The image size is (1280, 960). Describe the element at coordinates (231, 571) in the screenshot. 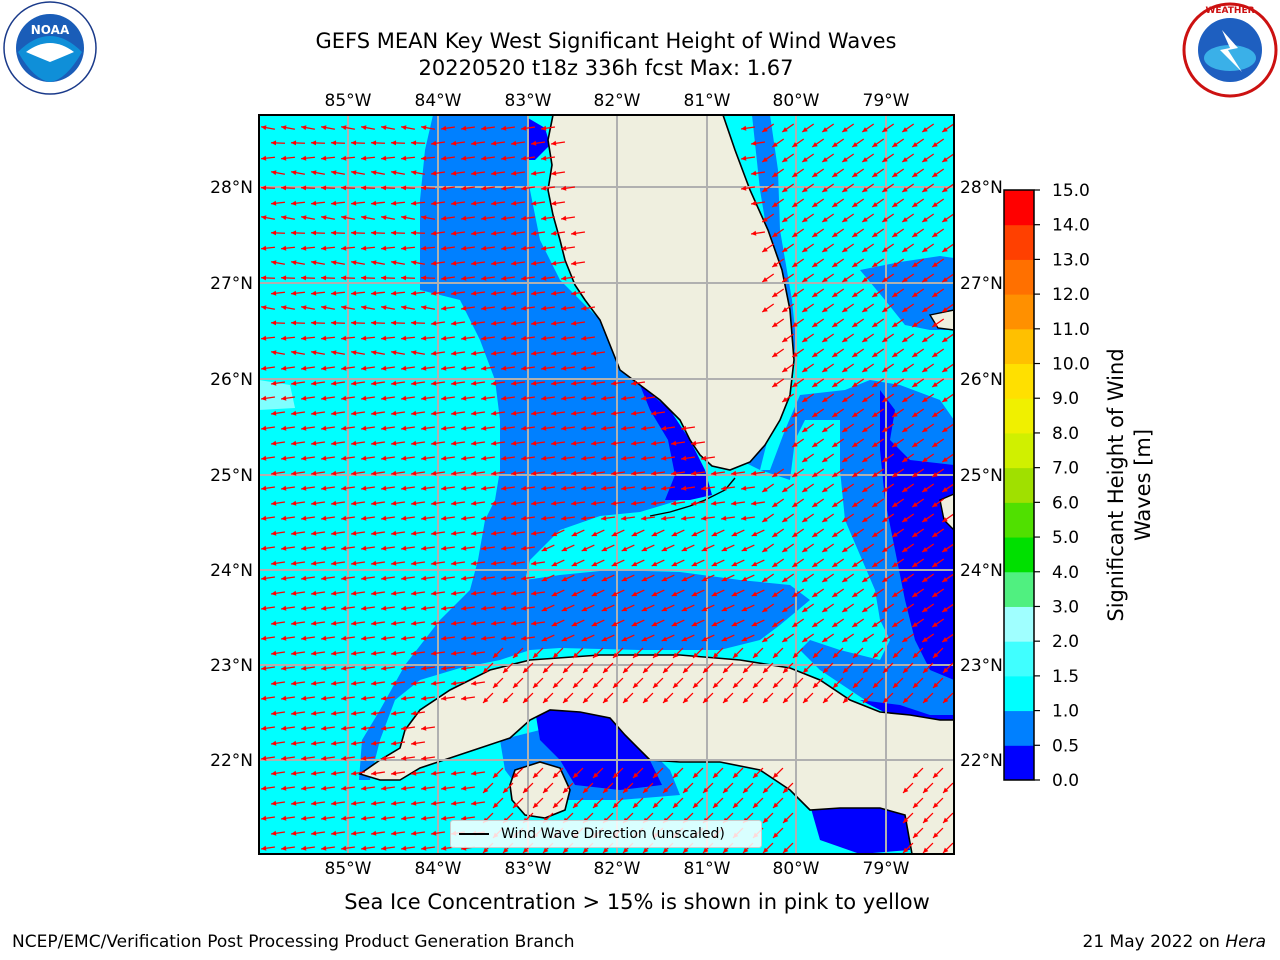

I see `lat-tick-label: 24°N` at that location.